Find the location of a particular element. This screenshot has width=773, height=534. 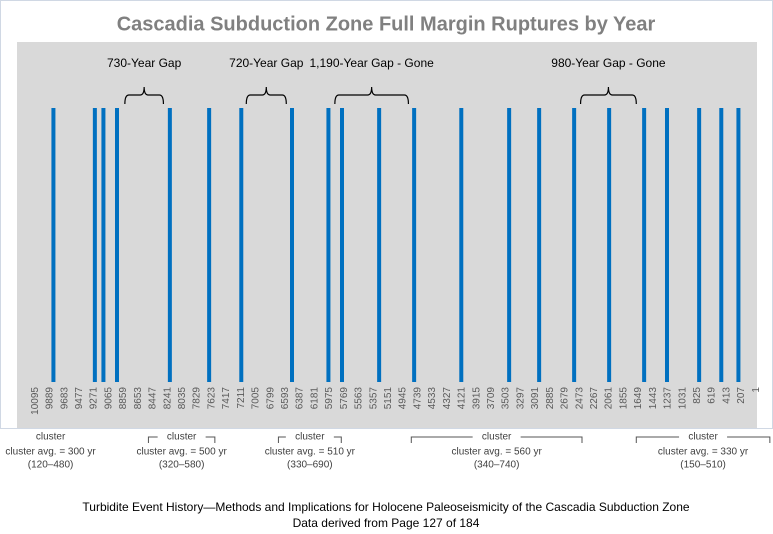

x-tick-label: 4327 is located at coordinates (447, 398).